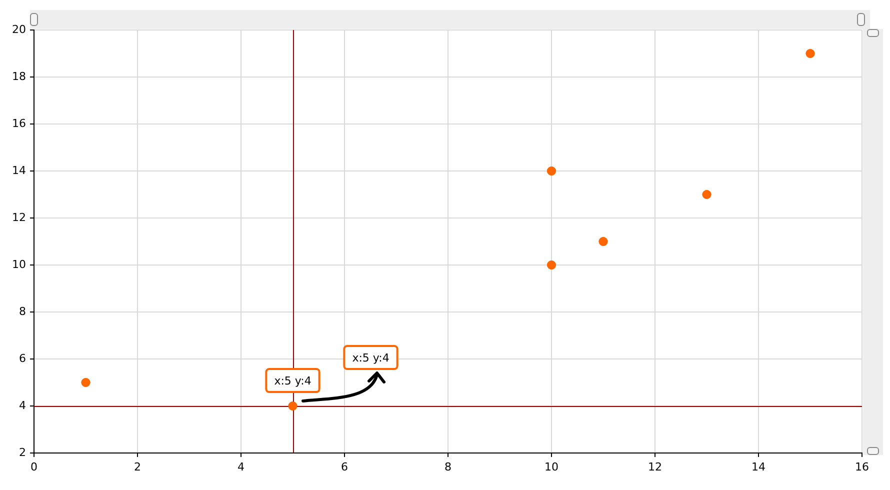 The height and width of the screenshot is (490, 890). I want to click on y-tick-label: 14, so click(19, 170).